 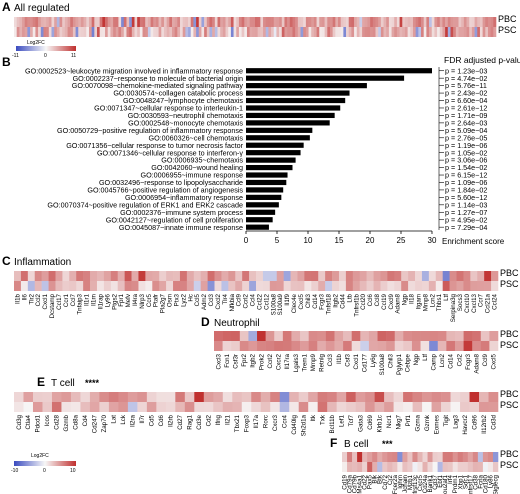 I want to click on gene-label: Mzb1, so click(x=410, y=482).